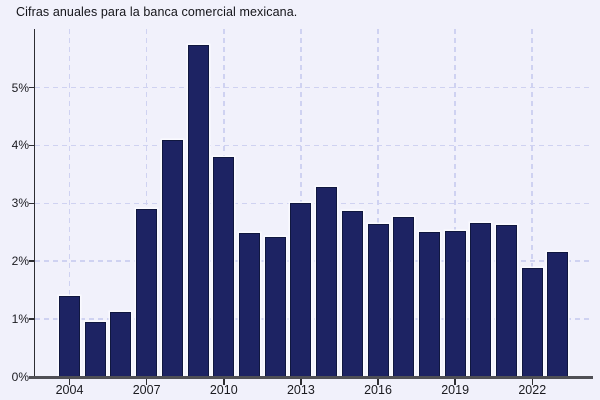 Image resolution: width=600 pixels, height=400 pixels. I want to click on y-axis-tick-5pct, so click(31, 87).